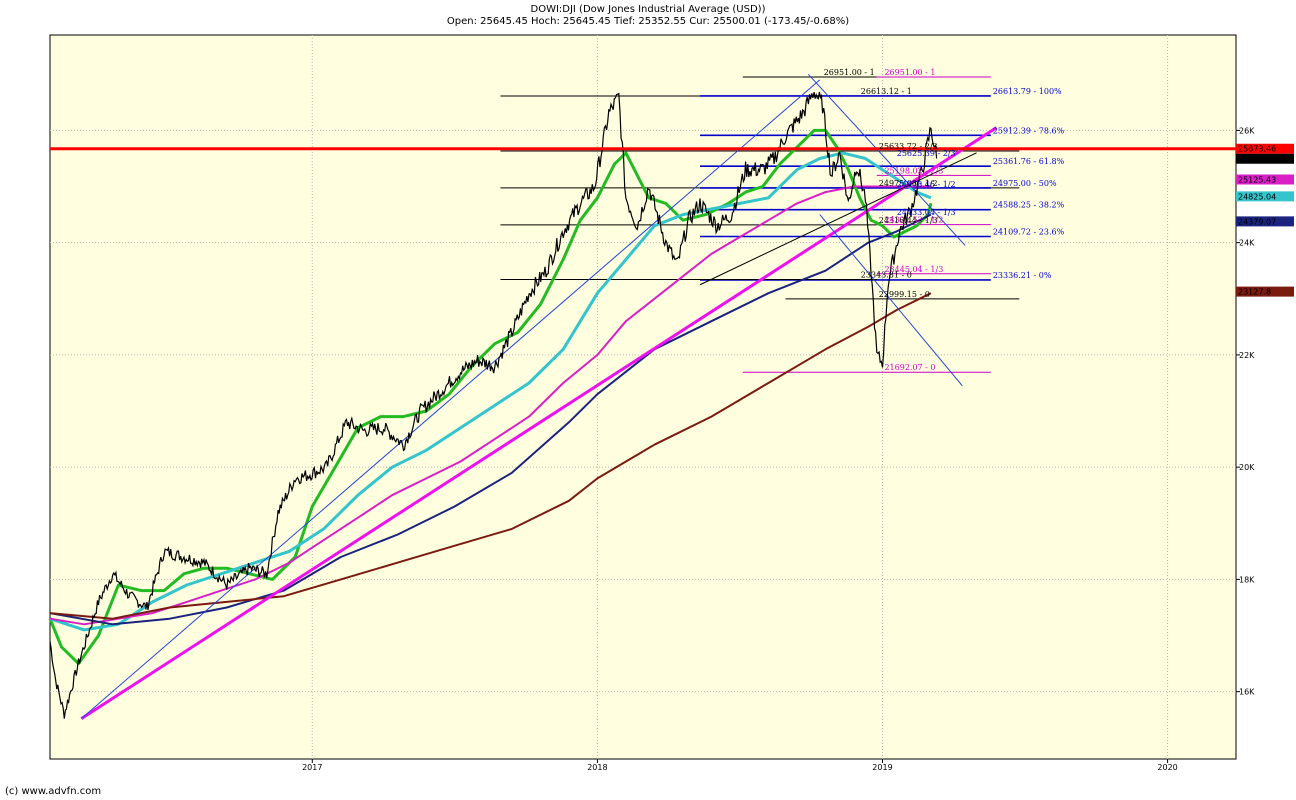 Image resolution: width=1296 pixels, height=800 pixels. Describe the element at coordinates (1025, 183) in the screenshot. I see `level-label-9: 24975.00 - 50%` at that location.